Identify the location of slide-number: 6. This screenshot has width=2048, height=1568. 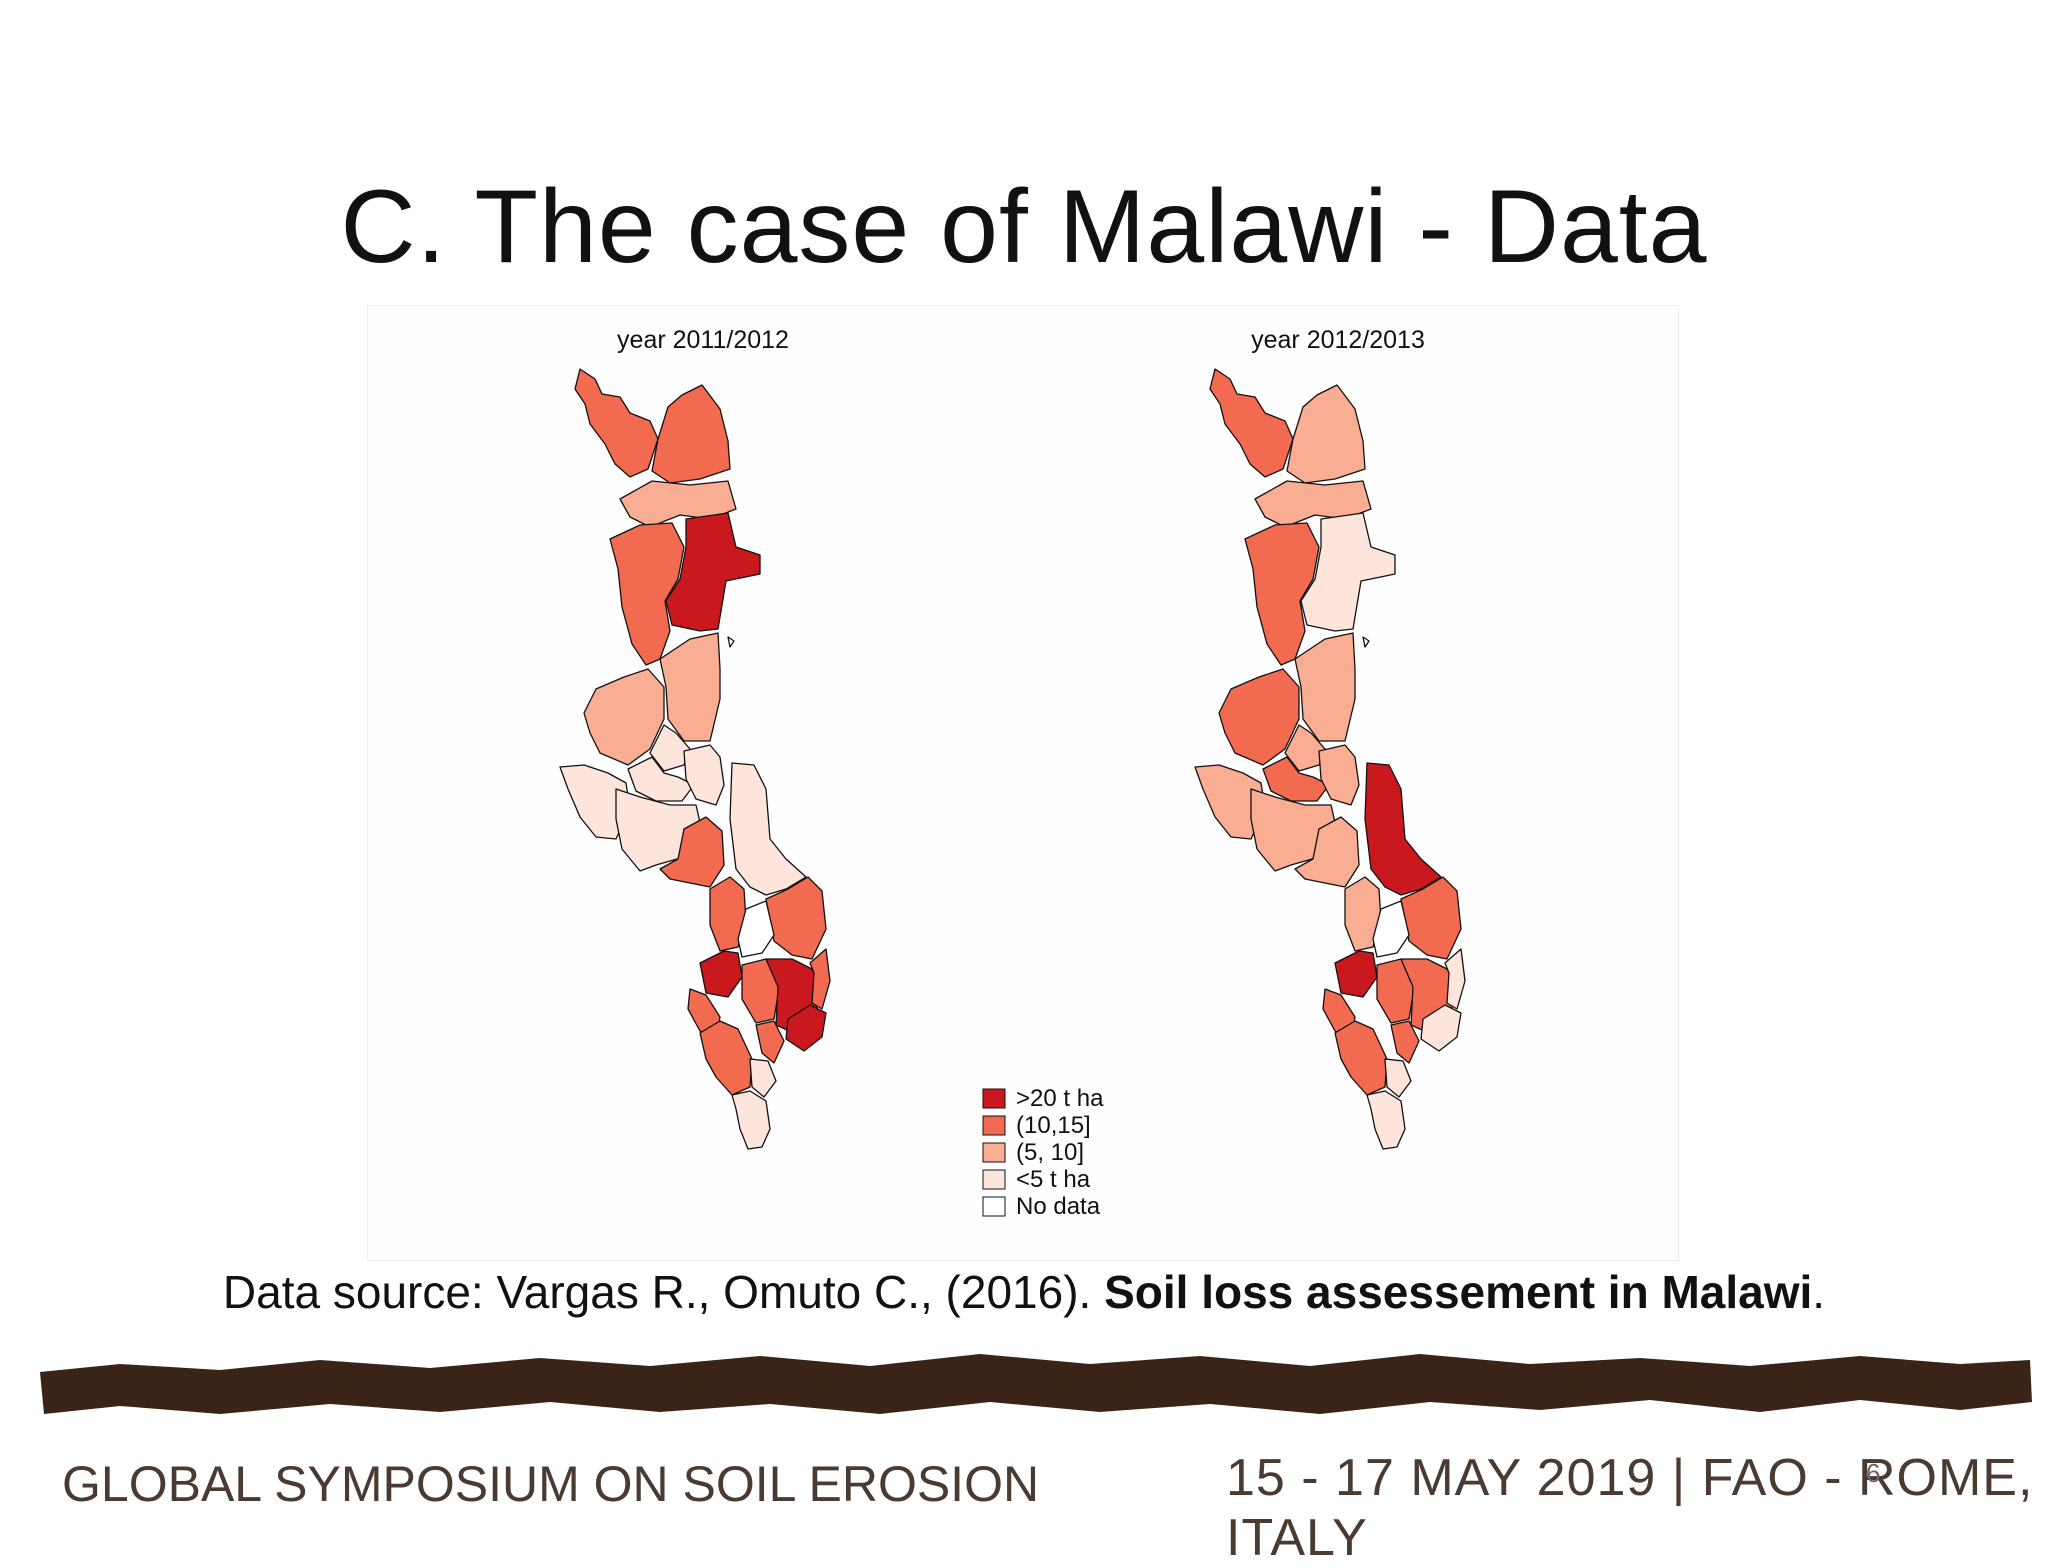
(1873, 1473).